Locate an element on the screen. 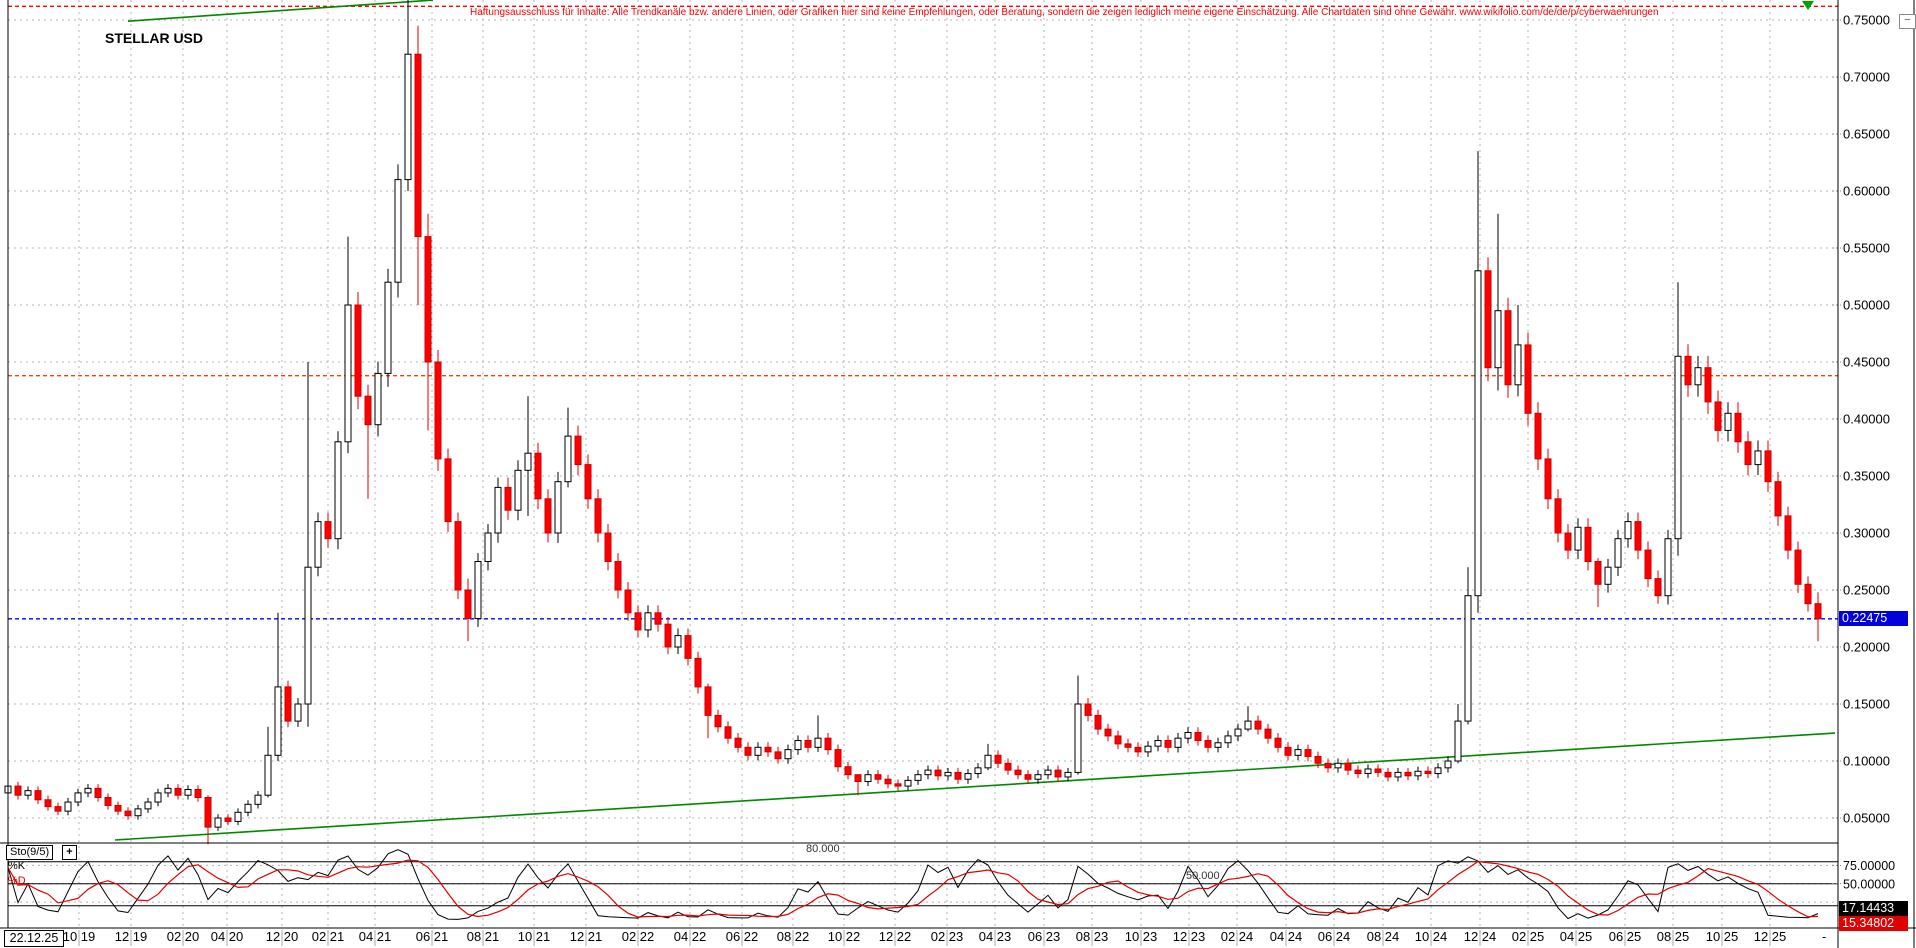 The height and width of the screenshot is (948, 1916). sto-d-value-badge: 15.34802 is located at coordinates (1873, 923).